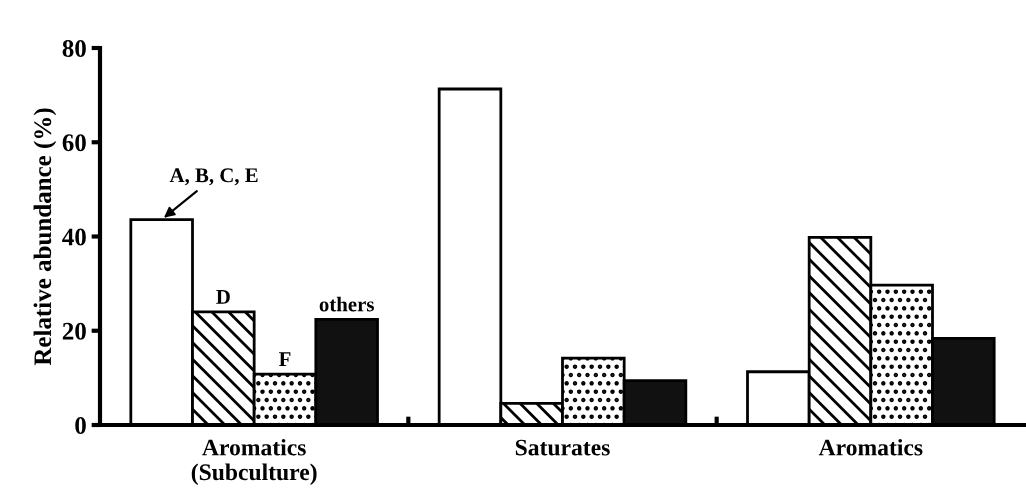  Describe the element at coordinates (74, 48) in the screenshot. I see `y-tick-label: 80` at that location.